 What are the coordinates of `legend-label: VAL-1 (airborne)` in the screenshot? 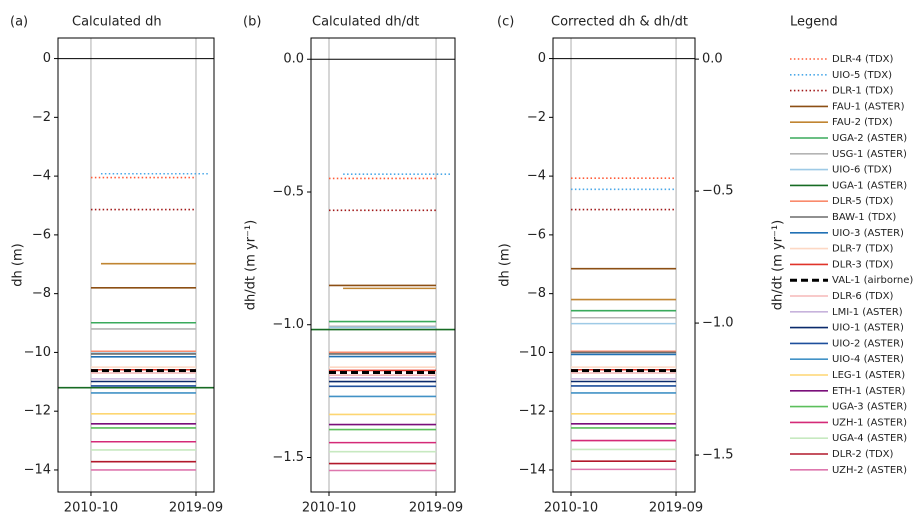 It's located at (872, 280).